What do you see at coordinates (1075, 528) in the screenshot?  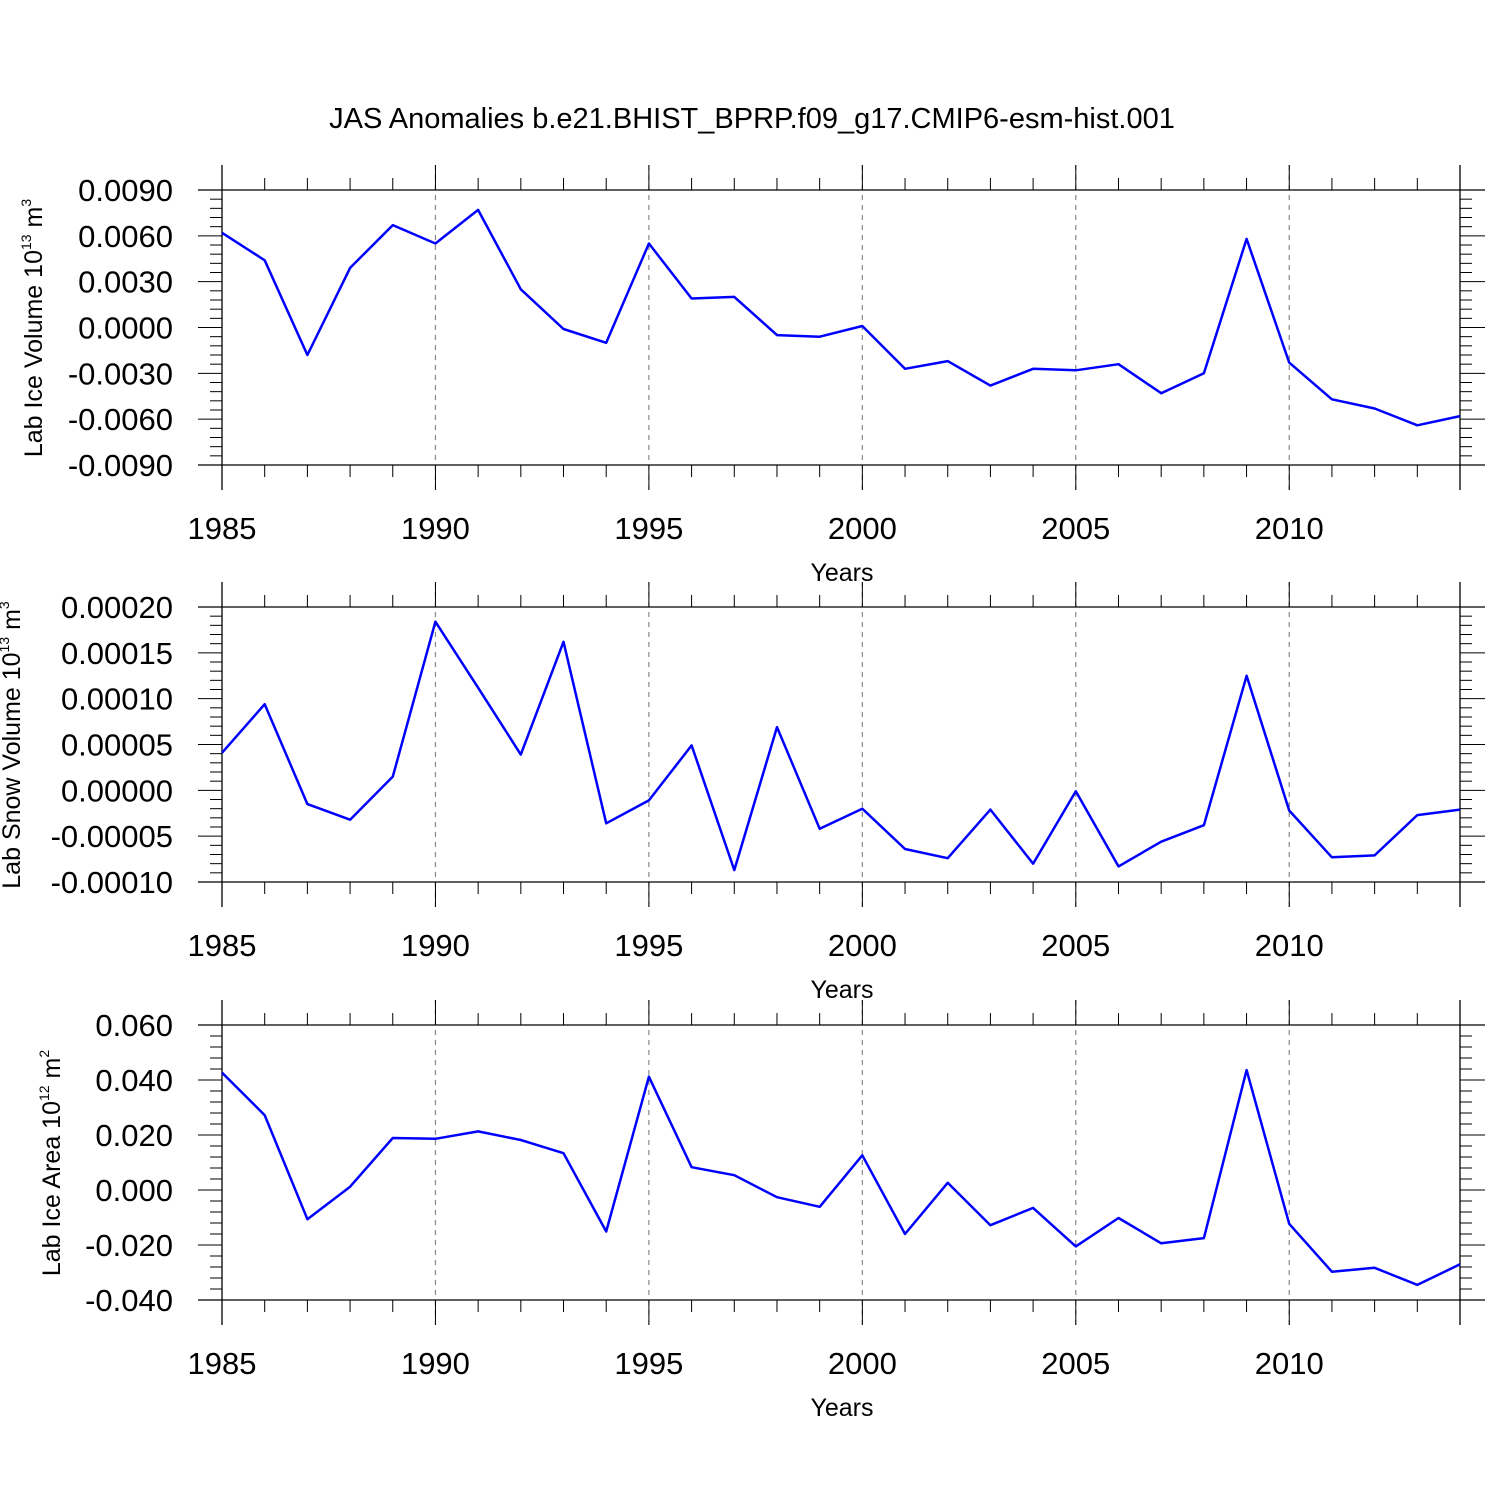 I see `ice-volume-x-tick-label: 2005` at bounding box center [1075, 528].